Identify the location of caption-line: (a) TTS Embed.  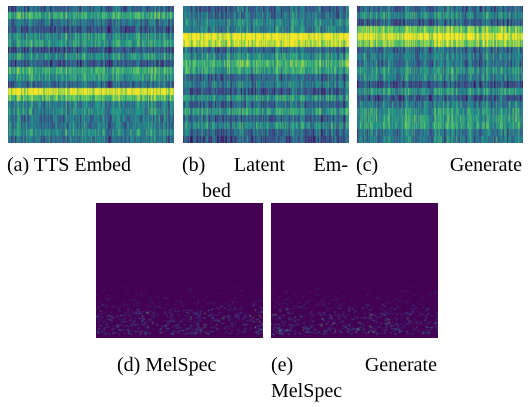
(69, 165).